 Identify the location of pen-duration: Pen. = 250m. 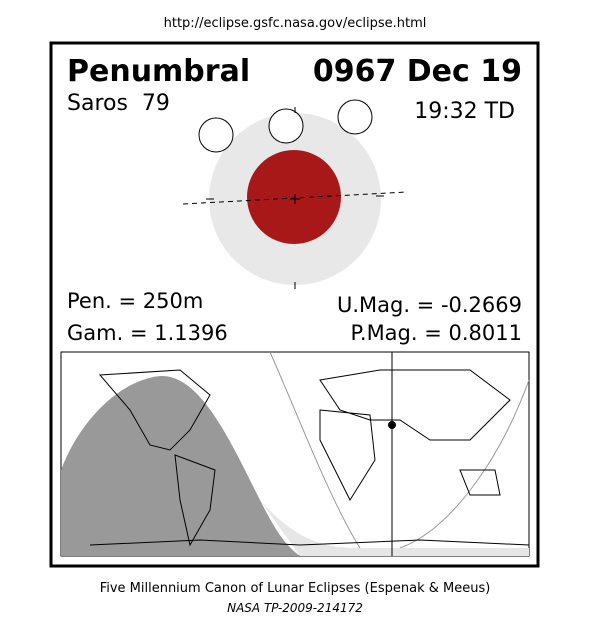
(135, 301).